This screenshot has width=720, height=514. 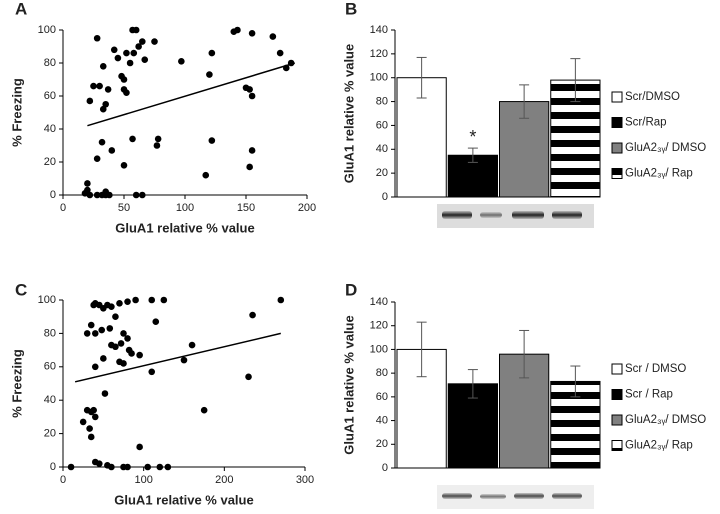 I want to click on annotation: *, so click(x=472, y=137).